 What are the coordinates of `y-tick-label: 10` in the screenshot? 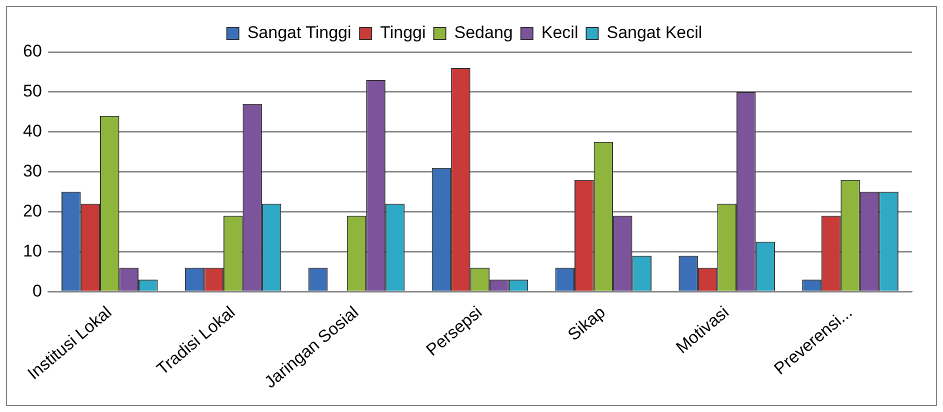 It's located at (32, 250).